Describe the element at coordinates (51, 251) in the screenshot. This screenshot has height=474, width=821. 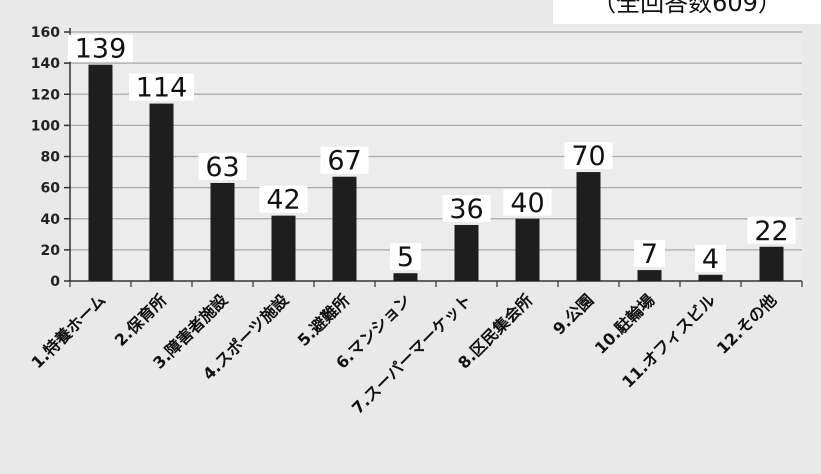
I see `y-tick-label: 20` at that location.